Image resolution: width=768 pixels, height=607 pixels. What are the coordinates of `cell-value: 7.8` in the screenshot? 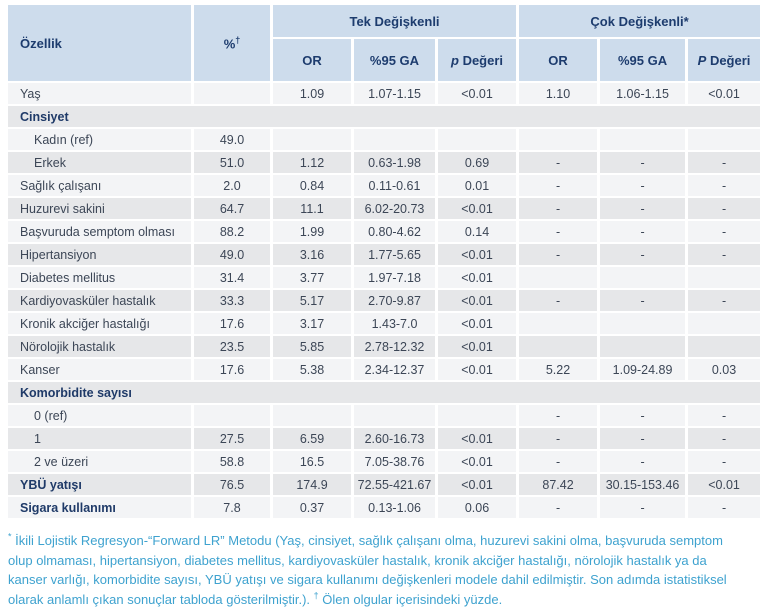 It's located at (232, 507).